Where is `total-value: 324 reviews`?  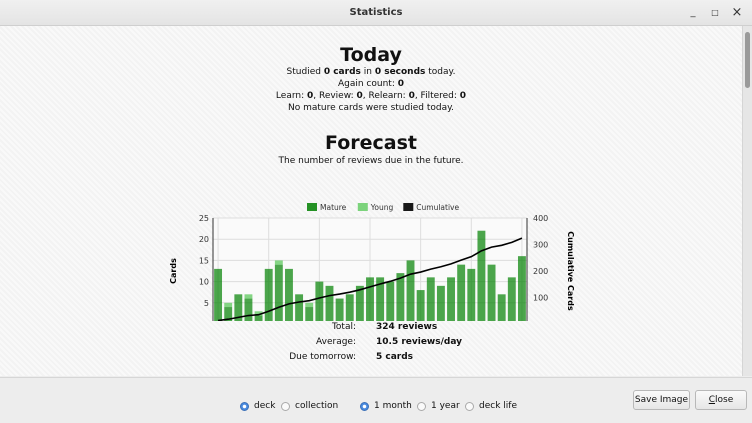 total-value: 324 reviews is located at coordinates (407, 327).